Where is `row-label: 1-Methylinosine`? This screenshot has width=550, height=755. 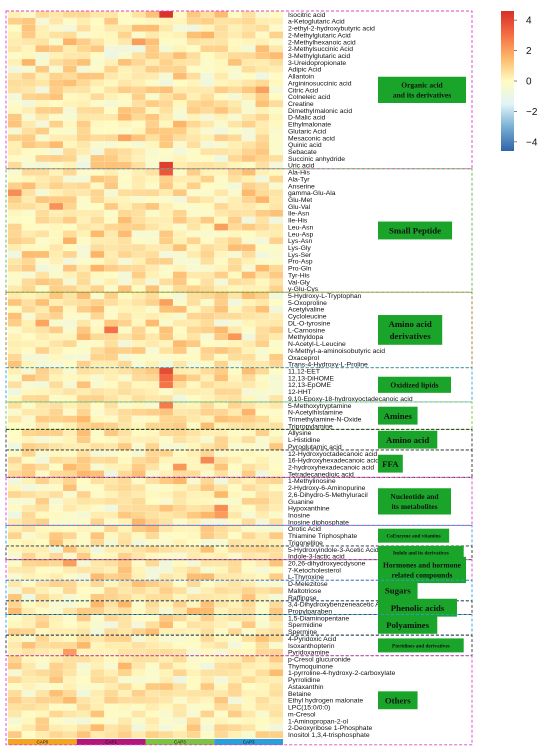 row-label: 1-Methylinosine is located at coordinates (312, 481).